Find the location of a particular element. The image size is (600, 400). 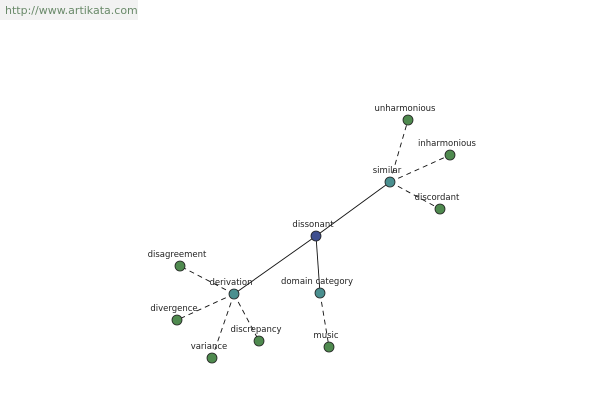

node-label: unharmonious is located at coordinates (406, 109).